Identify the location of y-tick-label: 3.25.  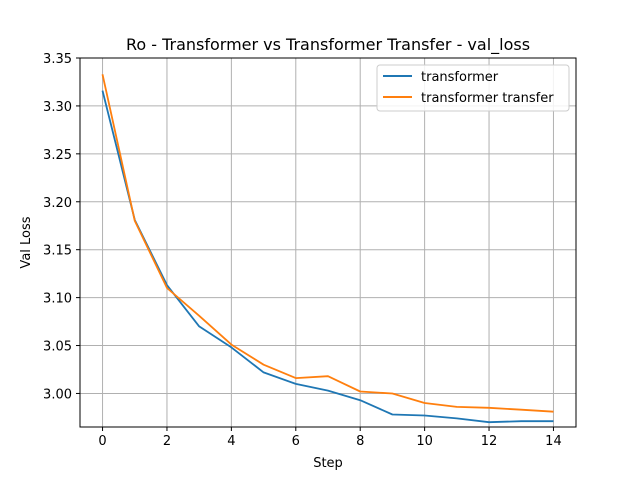
(57, 155).